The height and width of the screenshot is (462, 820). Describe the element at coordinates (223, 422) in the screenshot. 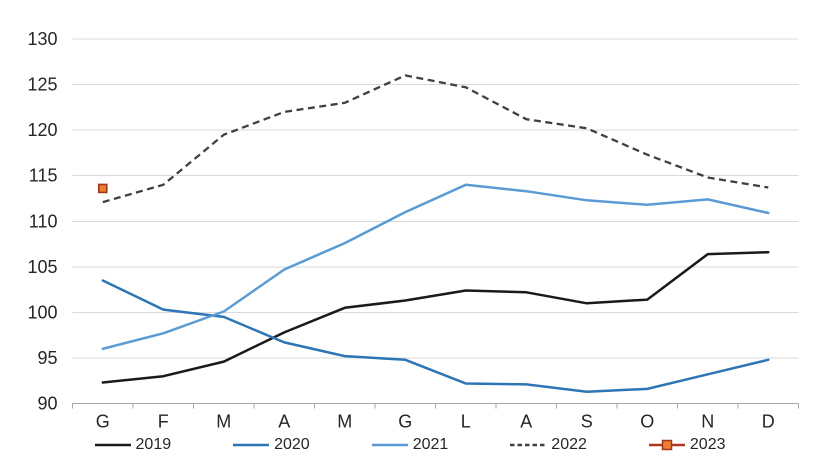

I see `x-axis-tick-label-2: M` at that location.